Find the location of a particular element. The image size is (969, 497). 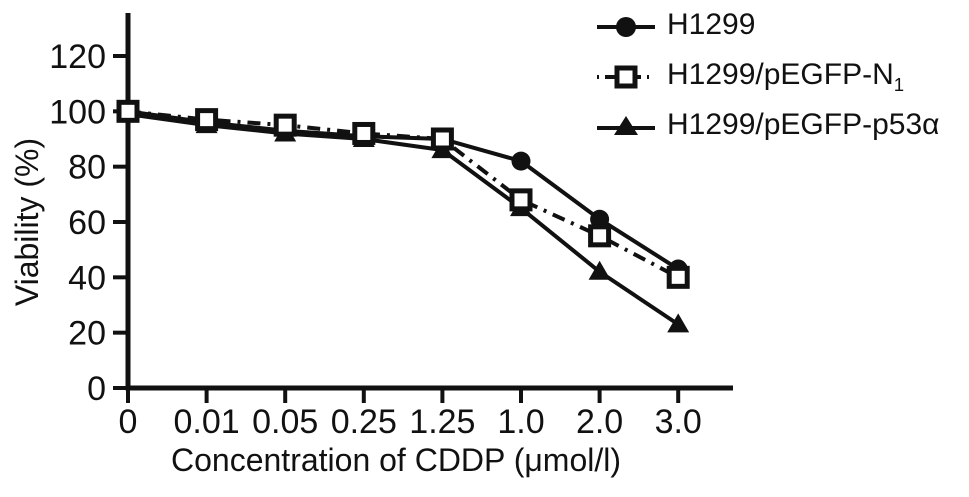

x-tick-label: 1.0 is located at coordinates (520, 422).